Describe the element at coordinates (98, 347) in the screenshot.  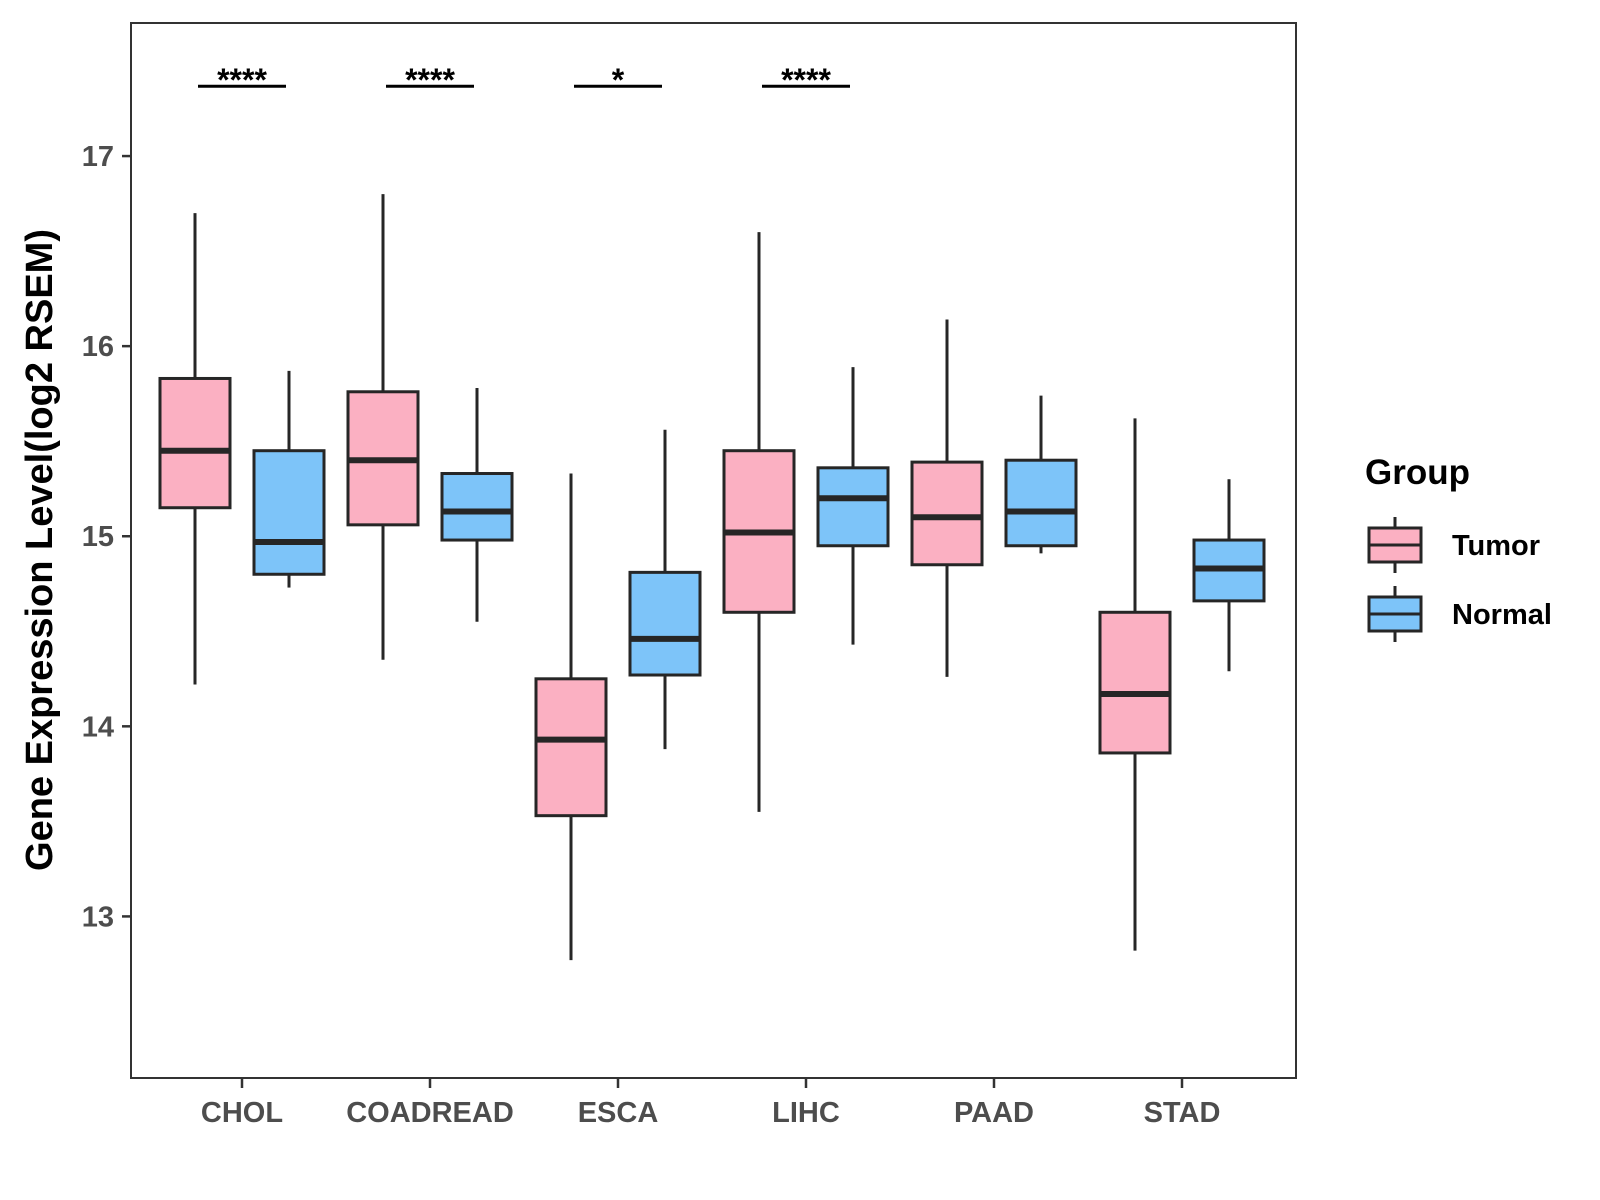
I see `y-tick-label: 16` at that location.